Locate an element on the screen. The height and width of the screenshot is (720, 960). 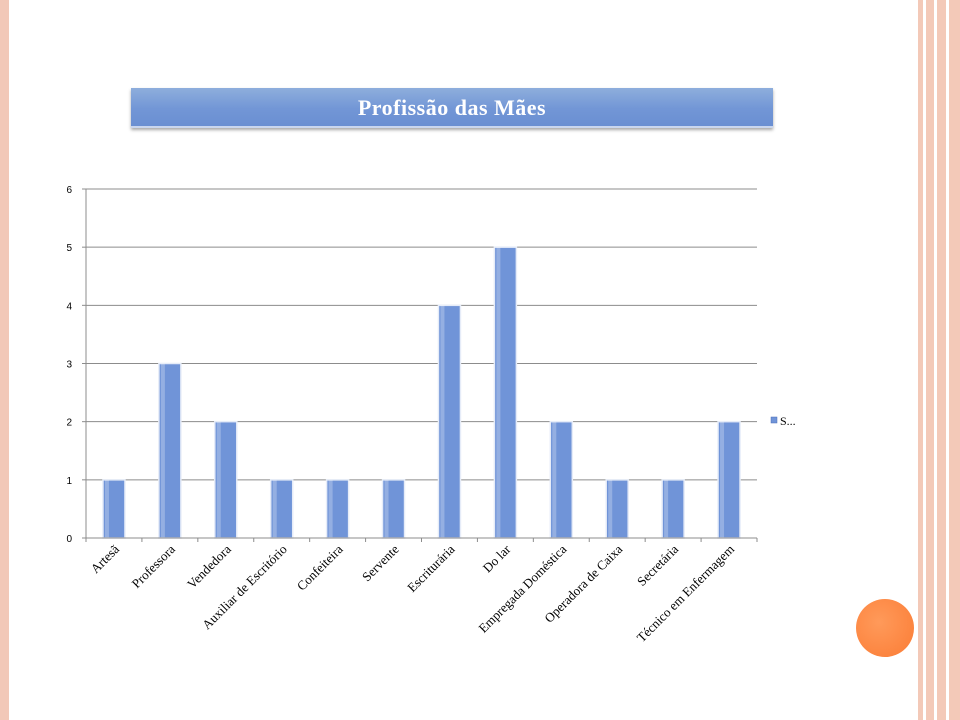
x-category-label: Escriturária is located at coordinates (431, 568).